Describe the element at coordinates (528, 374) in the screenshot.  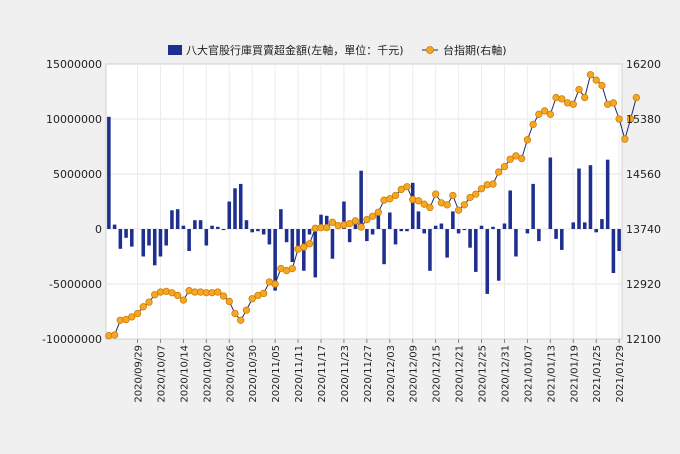
I see `x-tick-label: 2021/01/07` at that location.